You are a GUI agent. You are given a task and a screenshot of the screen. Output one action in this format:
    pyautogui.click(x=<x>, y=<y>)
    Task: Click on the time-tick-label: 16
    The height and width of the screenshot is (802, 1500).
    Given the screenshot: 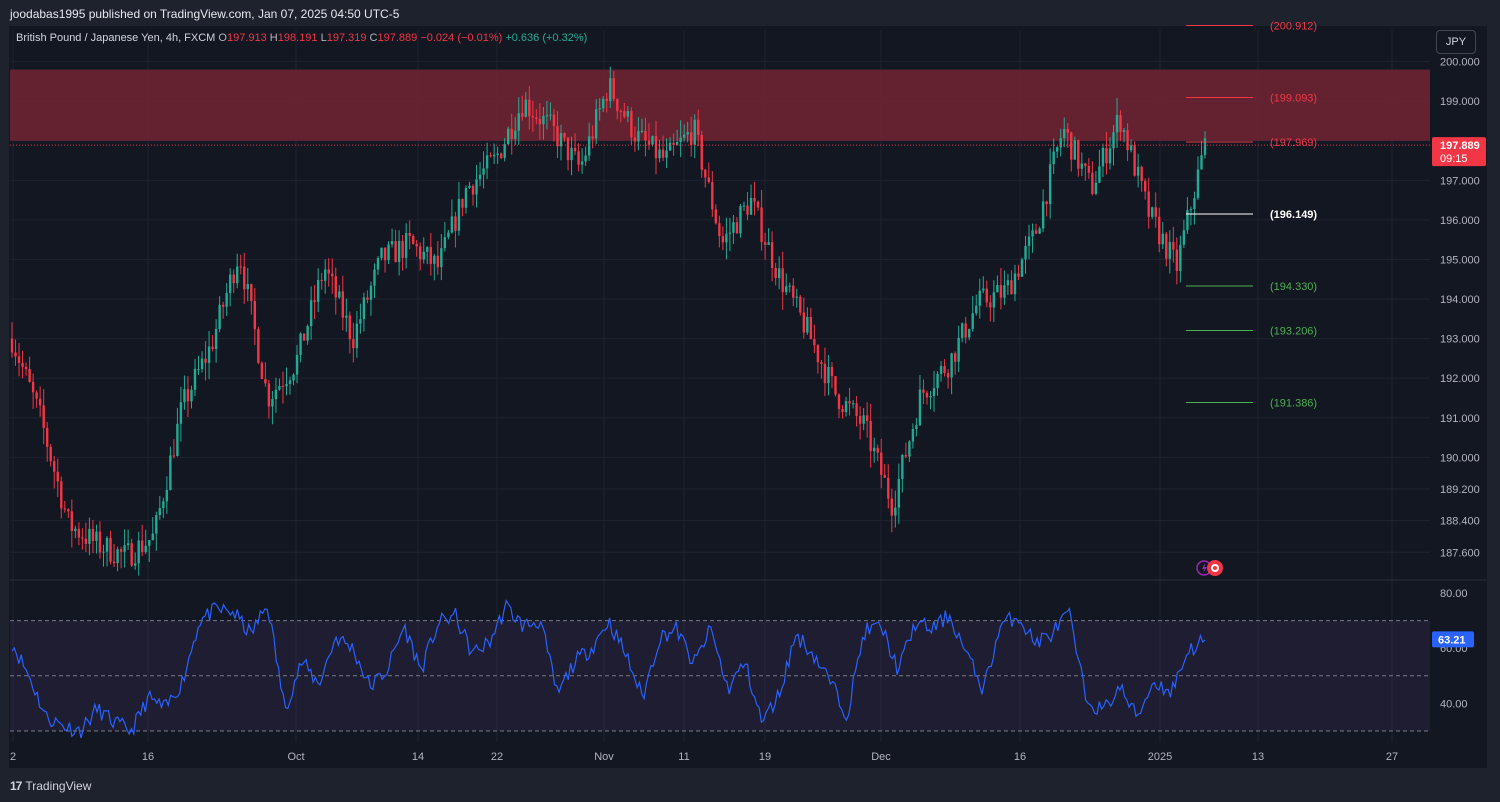 What is the action you would take?
    pyautogui.click(x=148, y=757)
    